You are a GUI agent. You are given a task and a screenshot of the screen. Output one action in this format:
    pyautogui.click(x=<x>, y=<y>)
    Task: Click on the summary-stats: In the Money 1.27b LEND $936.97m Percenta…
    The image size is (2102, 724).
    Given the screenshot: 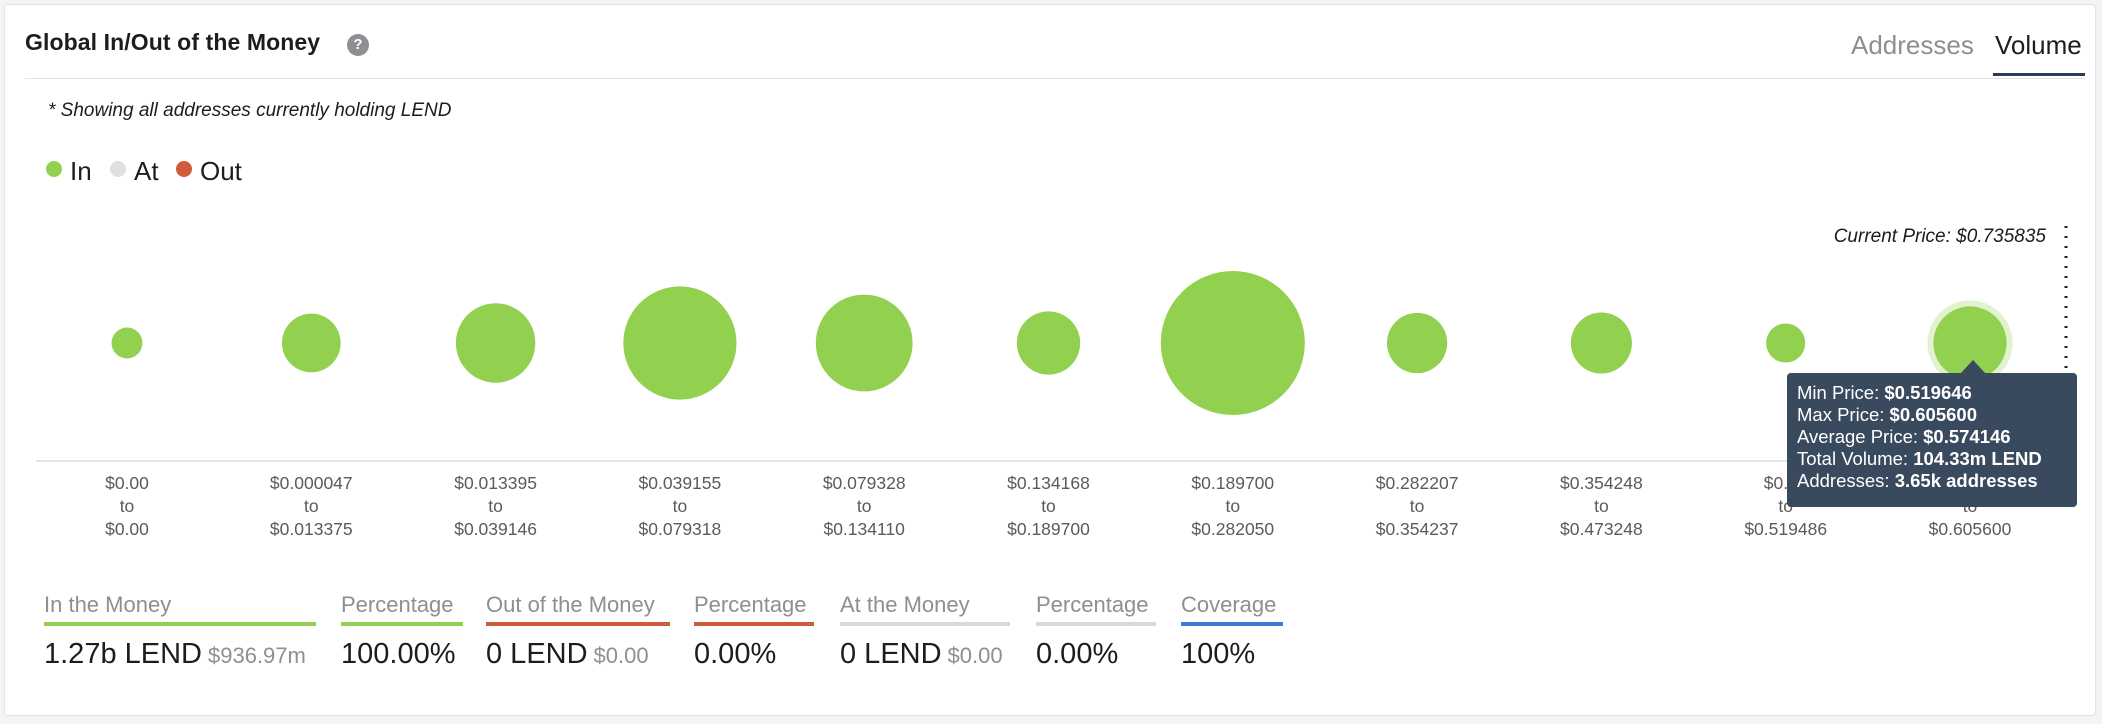 What is the action you would take?
    pyautogui.click(x=1051, y=637)
    